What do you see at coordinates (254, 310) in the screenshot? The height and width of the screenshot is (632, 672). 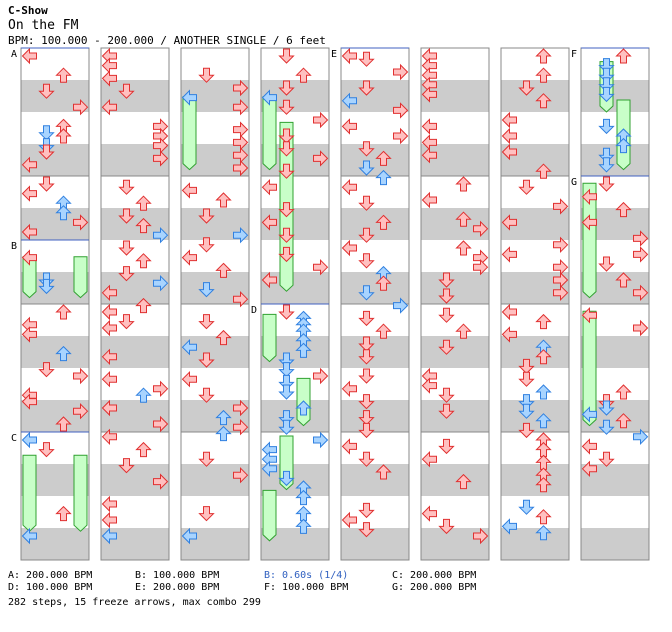 I see `marker-label: D` at bounding box center [254, 310].